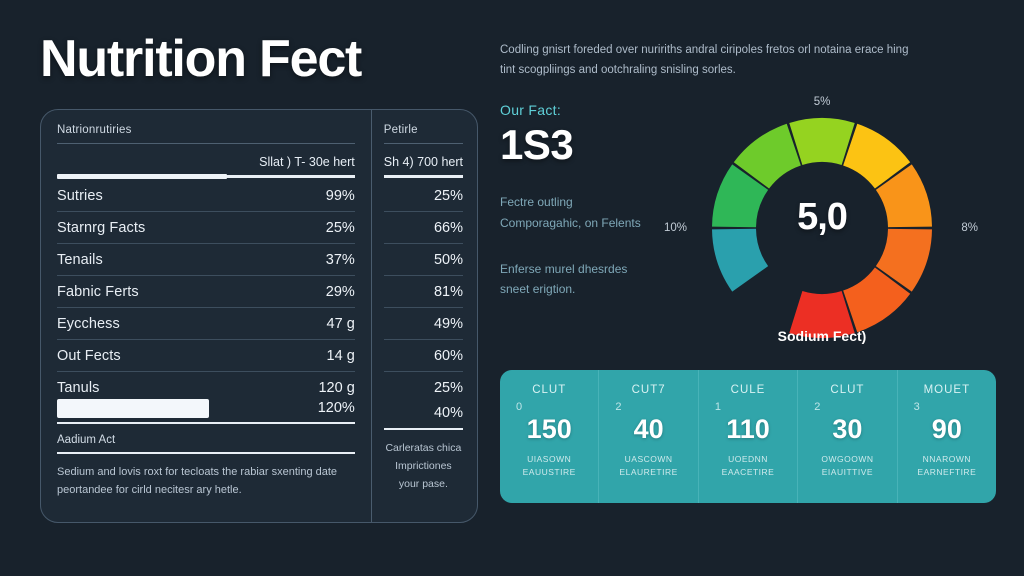 The image size is (1024, 576). I want to click on stat-sub: 1, so click(717, 407).